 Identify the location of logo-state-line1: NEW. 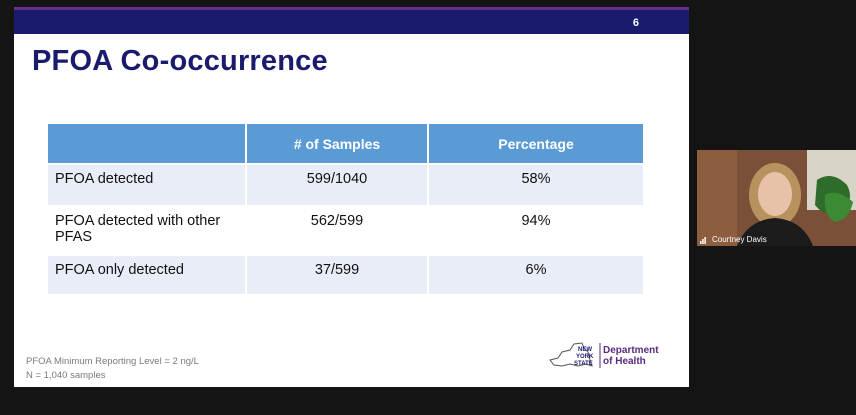
(585, 350).